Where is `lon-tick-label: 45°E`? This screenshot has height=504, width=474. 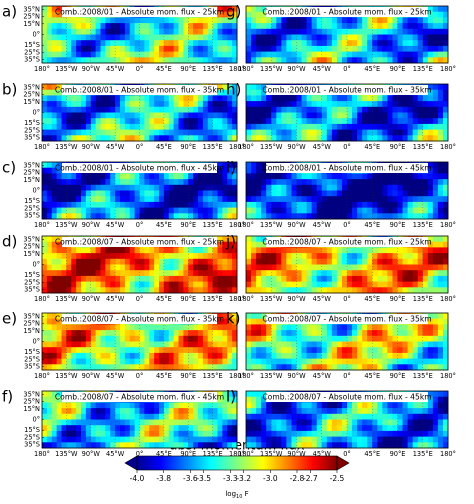
lon-tick-label: 45°E is located at coordinates (164, 225).